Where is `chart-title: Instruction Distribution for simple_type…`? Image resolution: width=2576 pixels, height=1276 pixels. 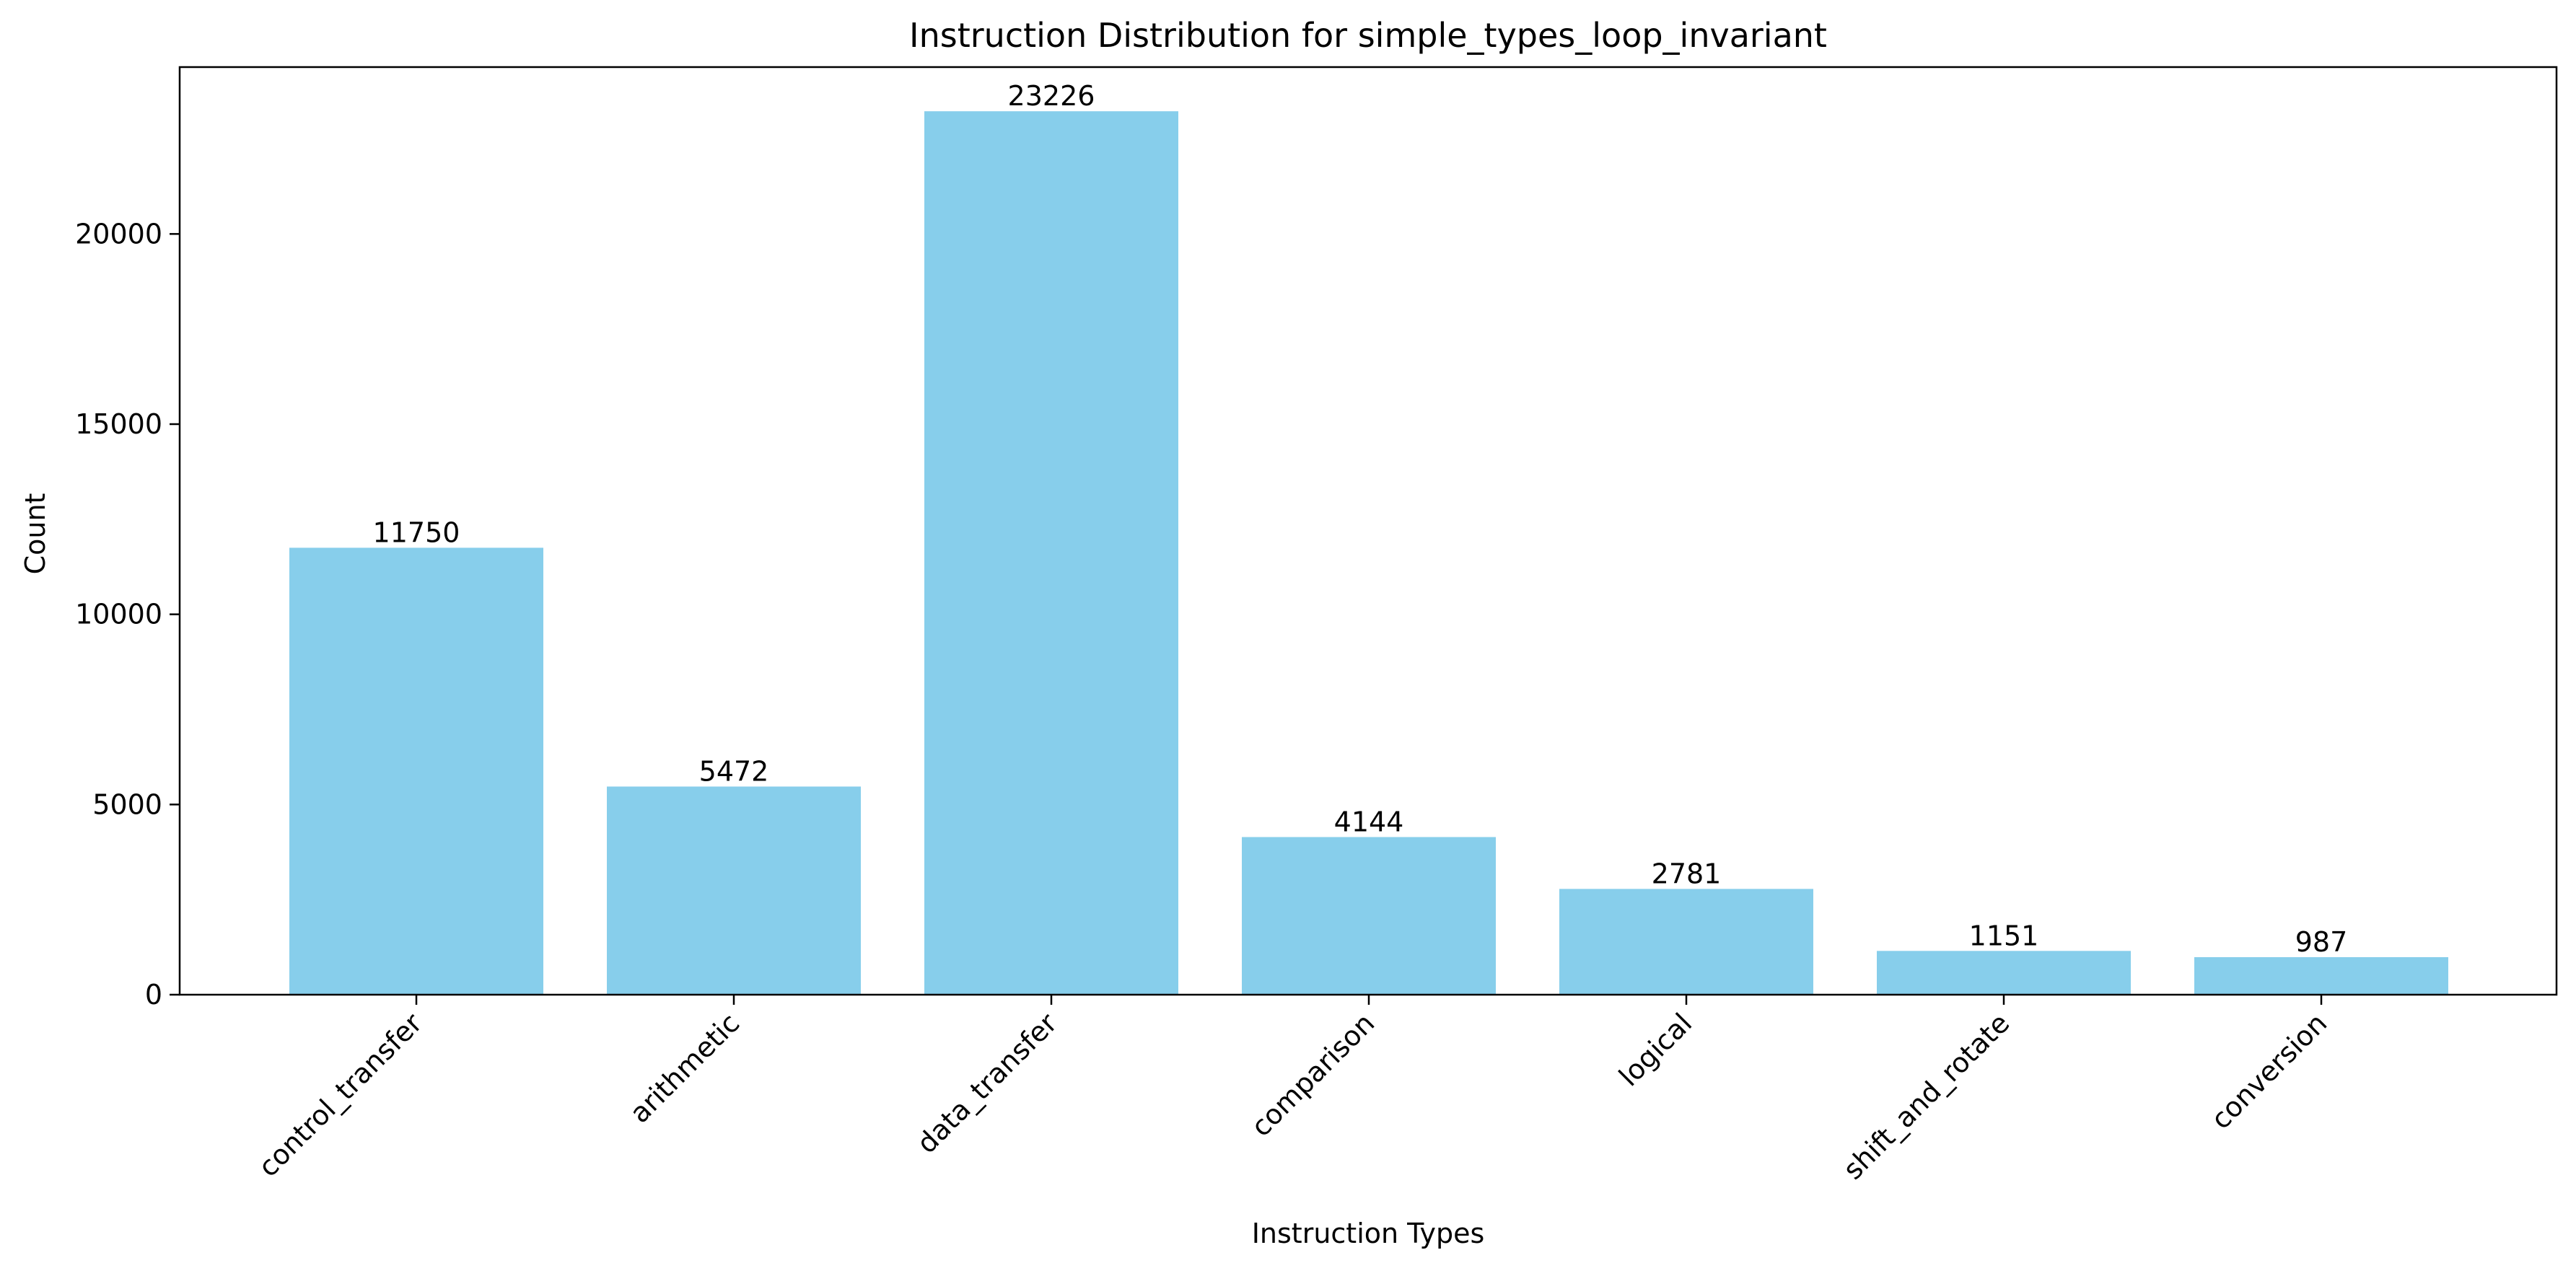
chart-title: Instruction Distribution for simple_type… is located at coordinates (1368, 35).